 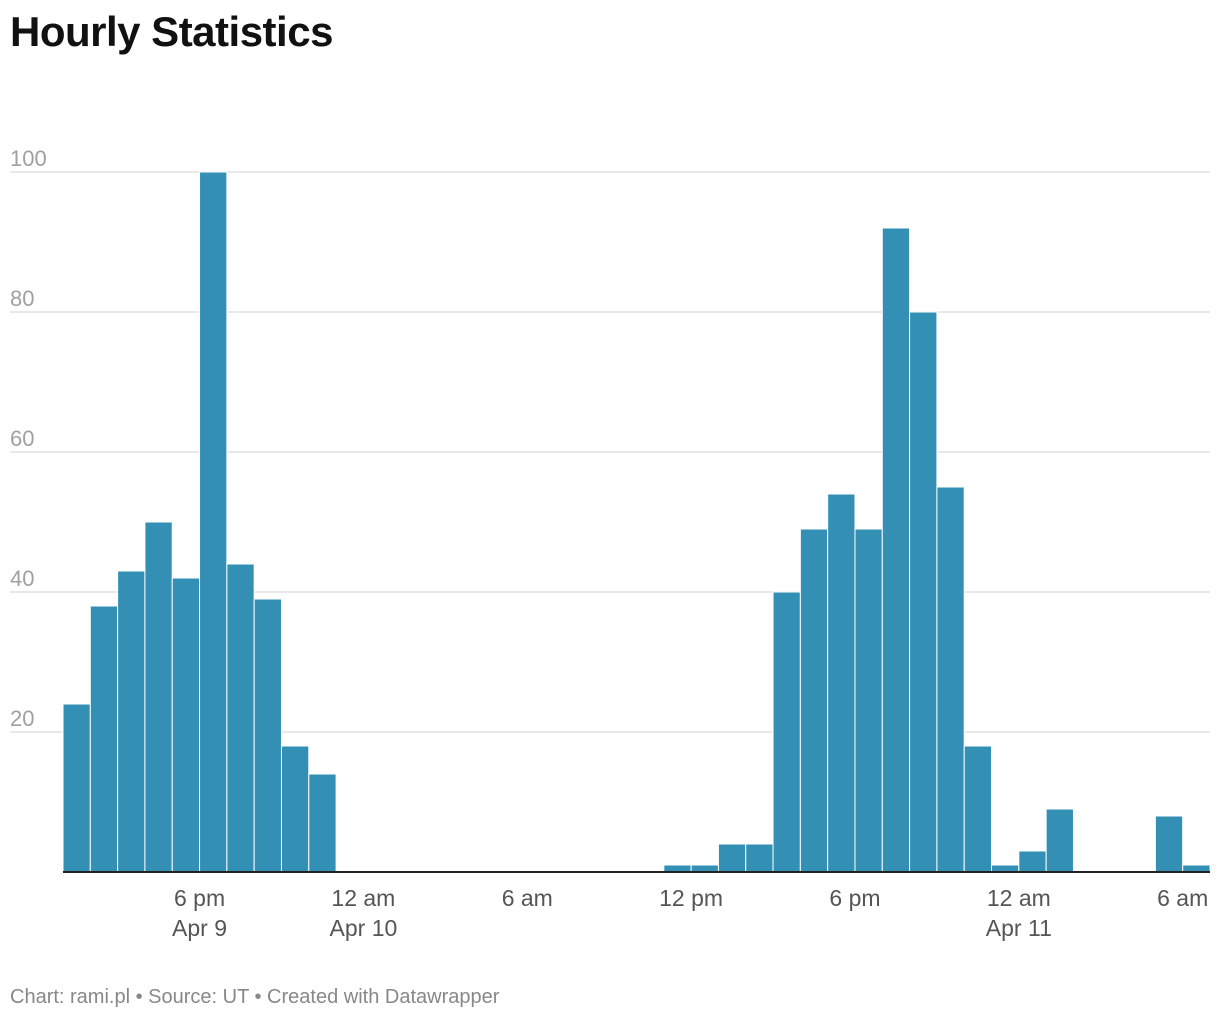 What do you see at coordinates (22, 578) in the screenshot?
I see `y-tick-label: 40` at bounding box center [22, 578].